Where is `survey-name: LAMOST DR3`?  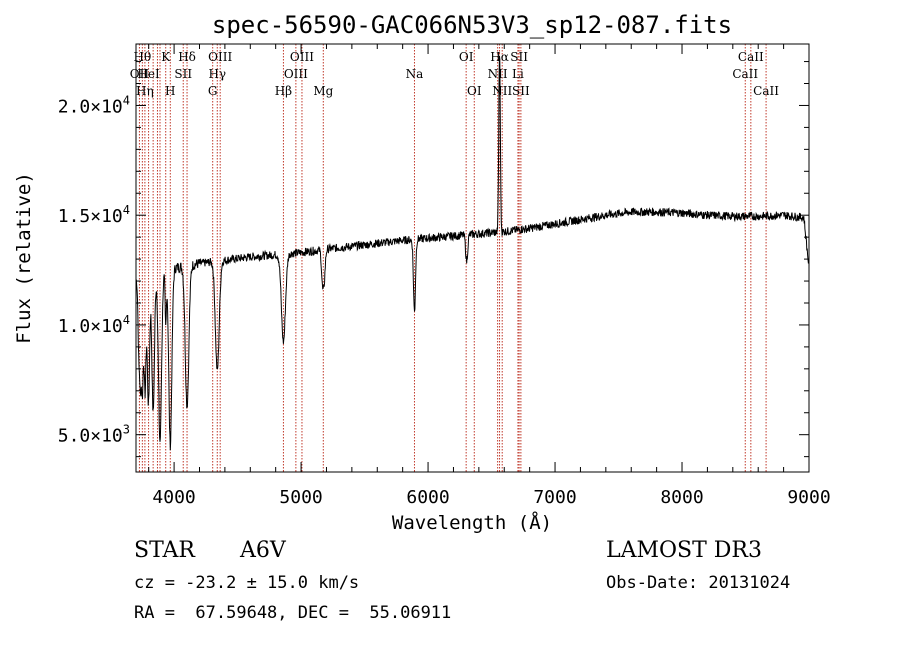
survey-name: LAMOST DR3 is located at coordinates (684, 550).